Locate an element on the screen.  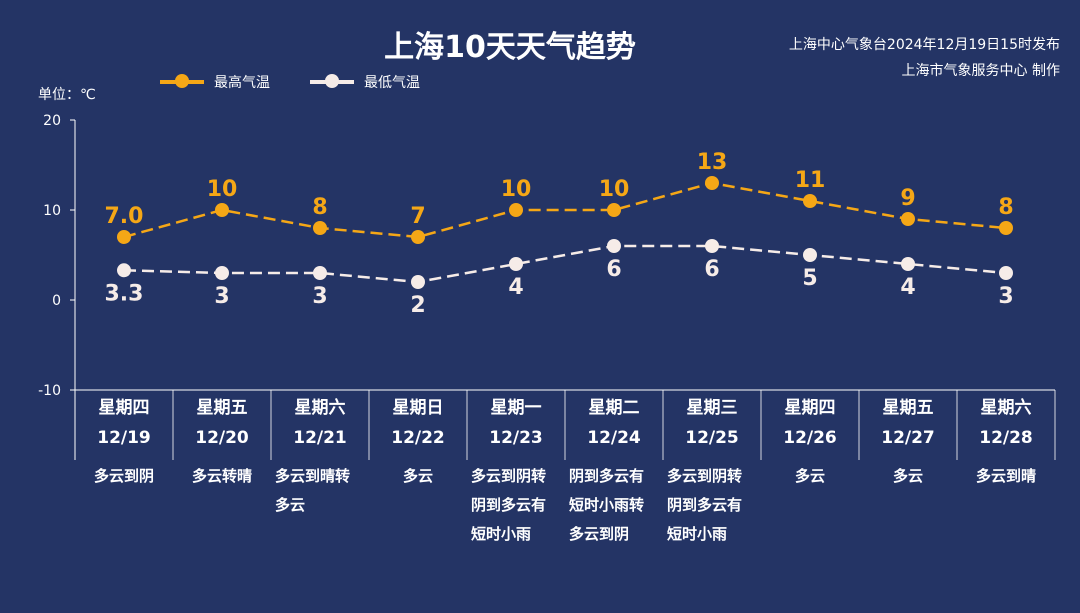
weather-line: 多云转晴 is located at coordinates (221, 476).